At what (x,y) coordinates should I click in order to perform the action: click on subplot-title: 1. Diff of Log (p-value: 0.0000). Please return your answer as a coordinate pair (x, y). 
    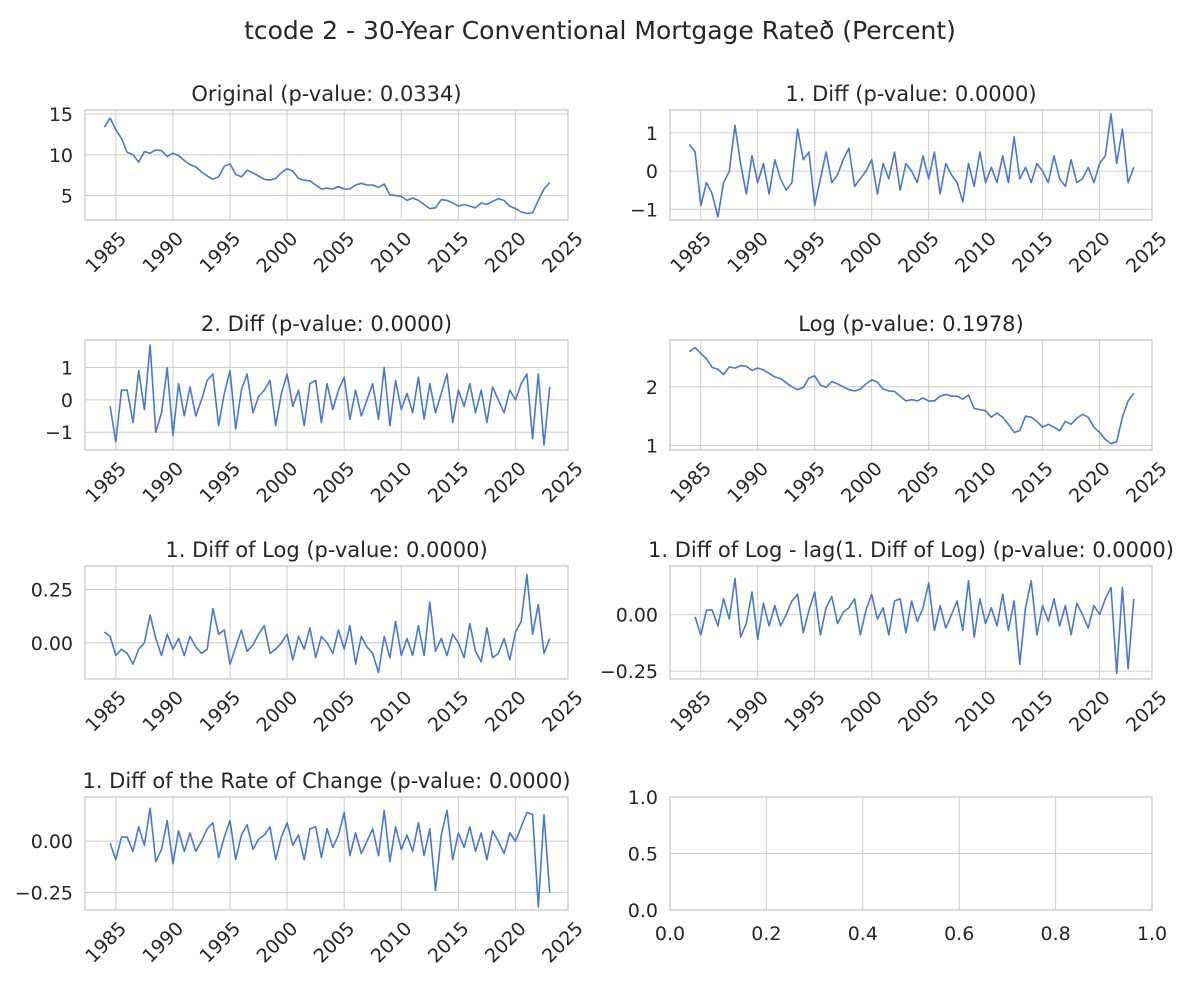
    Looking at the image, I should click on (326, 550).